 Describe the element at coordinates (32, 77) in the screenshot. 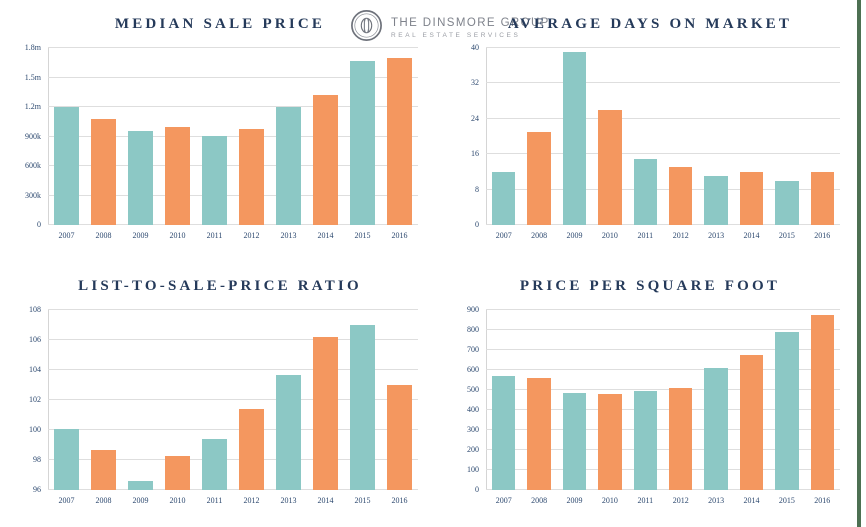

I see `y-axis-tick-label: 1.5m` at that location.